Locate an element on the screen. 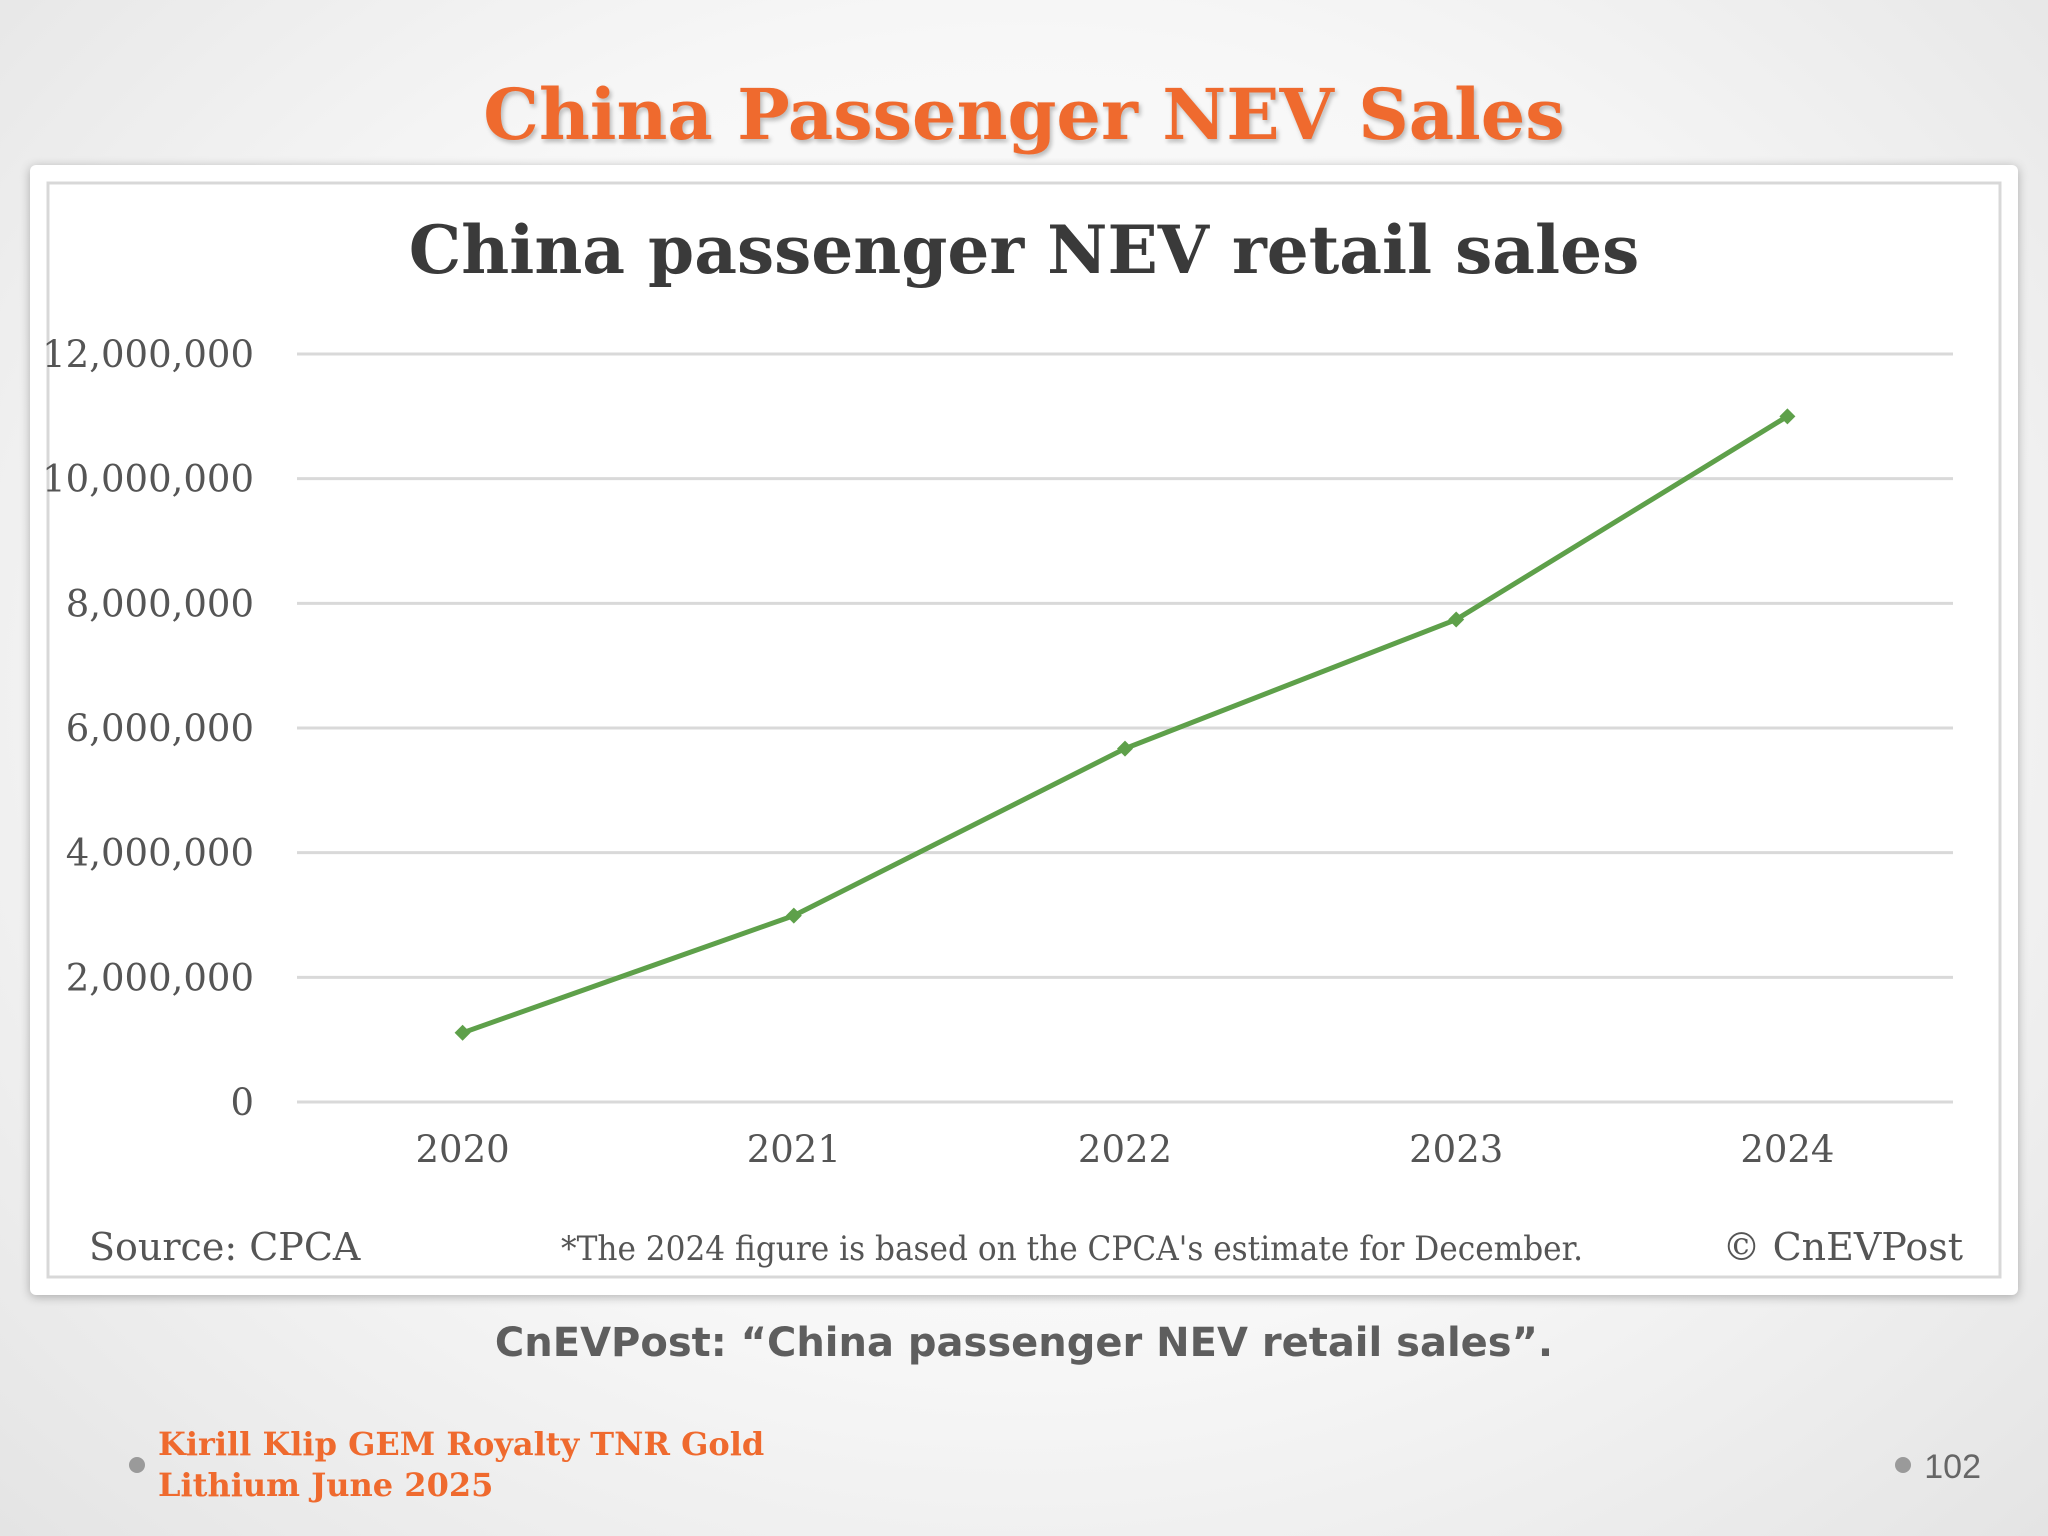 Image resolution: width=2048 pixels, height=1536 pixels. chart-copyright: © CnEVPost is located at coordinates (1843, 1247).